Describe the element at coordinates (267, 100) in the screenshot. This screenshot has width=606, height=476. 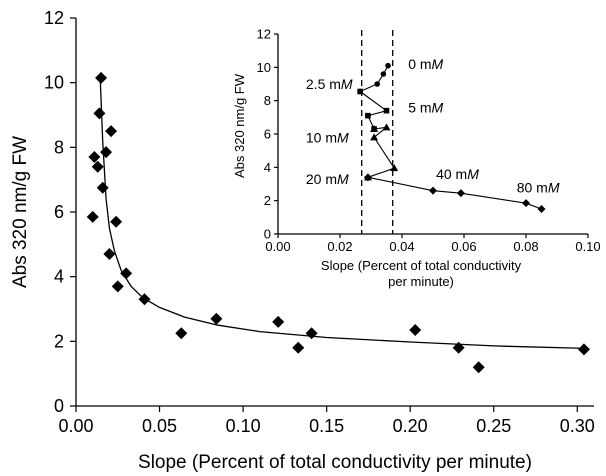
I see `inset-y-tick-label: 8` at that location.